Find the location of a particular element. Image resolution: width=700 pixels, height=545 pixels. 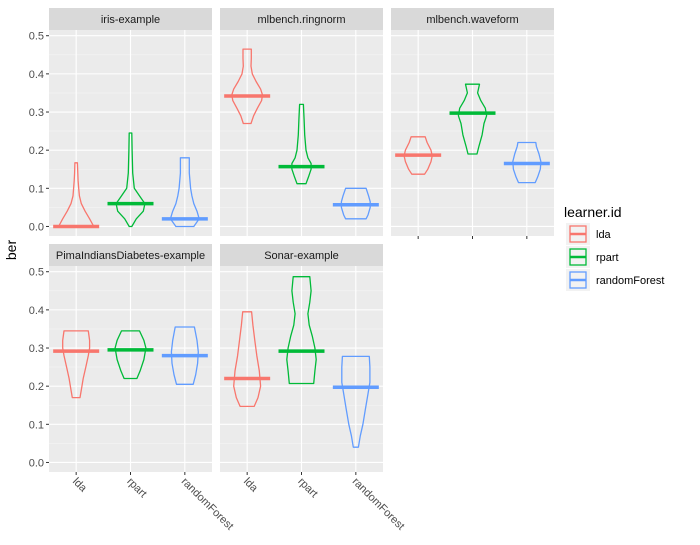

facet-strip-label: PimaIndiansDiabetes-example is located at coordinates (130, 256).